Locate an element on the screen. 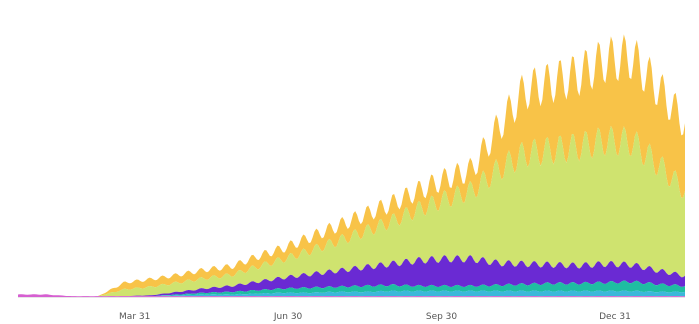  x-tick-label: Sep 30 is located at coordinates (442, 317).